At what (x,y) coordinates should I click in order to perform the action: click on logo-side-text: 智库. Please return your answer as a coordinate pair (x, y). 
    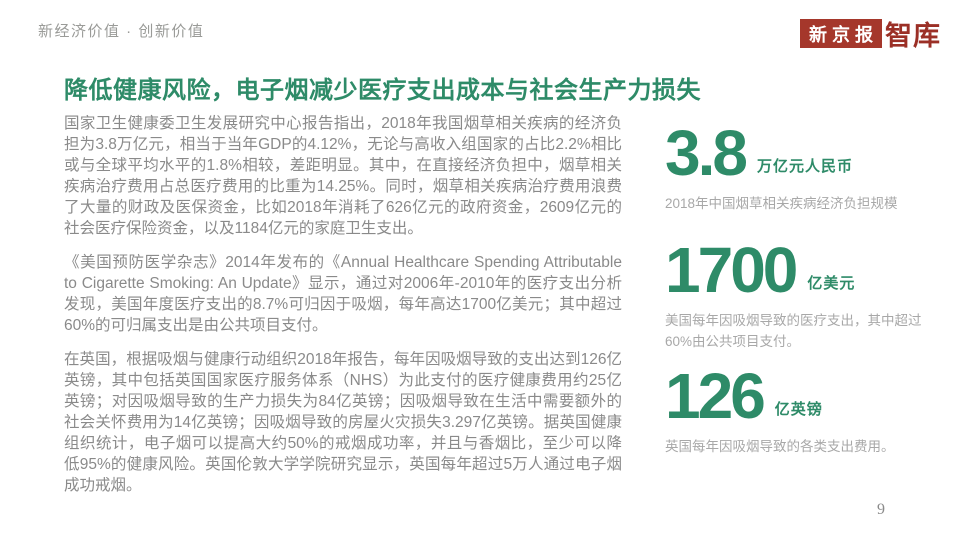
    Looking at the image, I should click on (913, 36).